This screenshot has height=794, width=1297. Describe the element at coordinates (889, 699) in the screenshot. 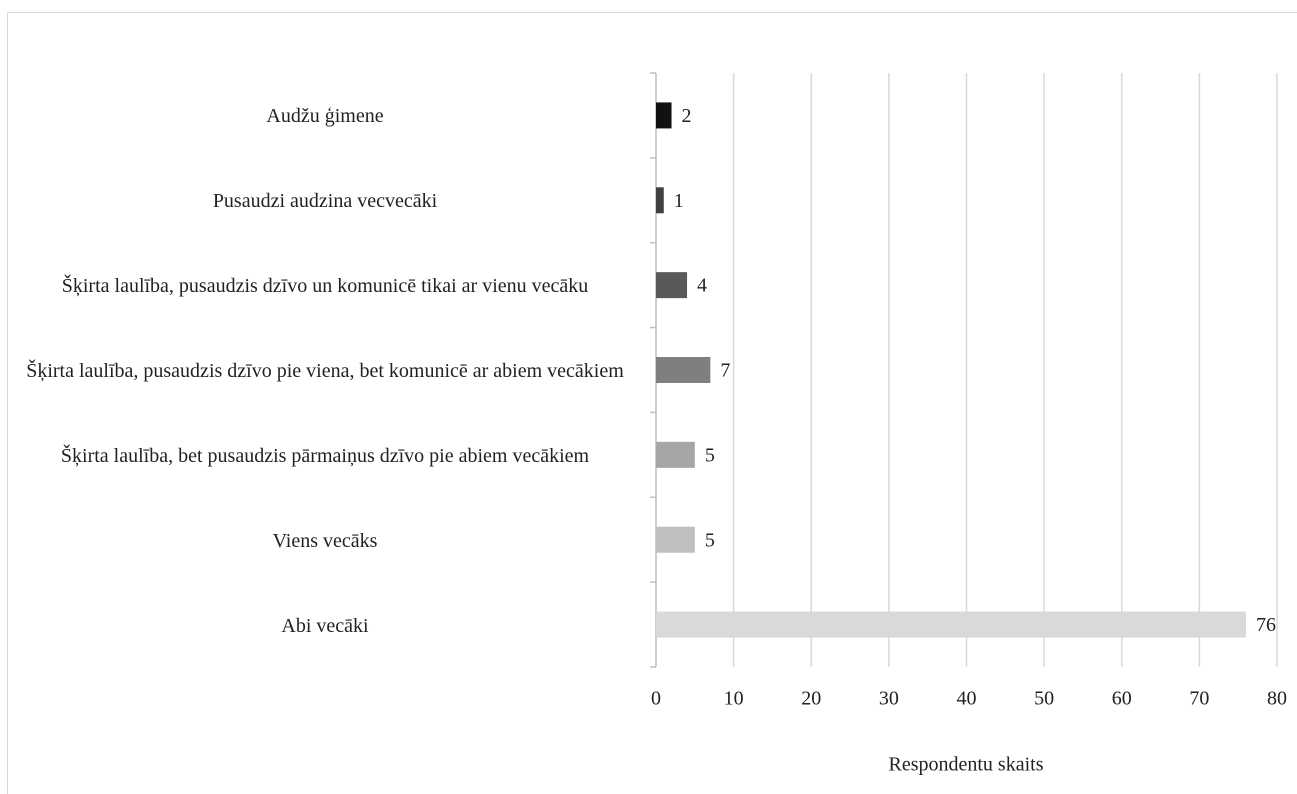

I see `x-tick-label: 30` at that location.